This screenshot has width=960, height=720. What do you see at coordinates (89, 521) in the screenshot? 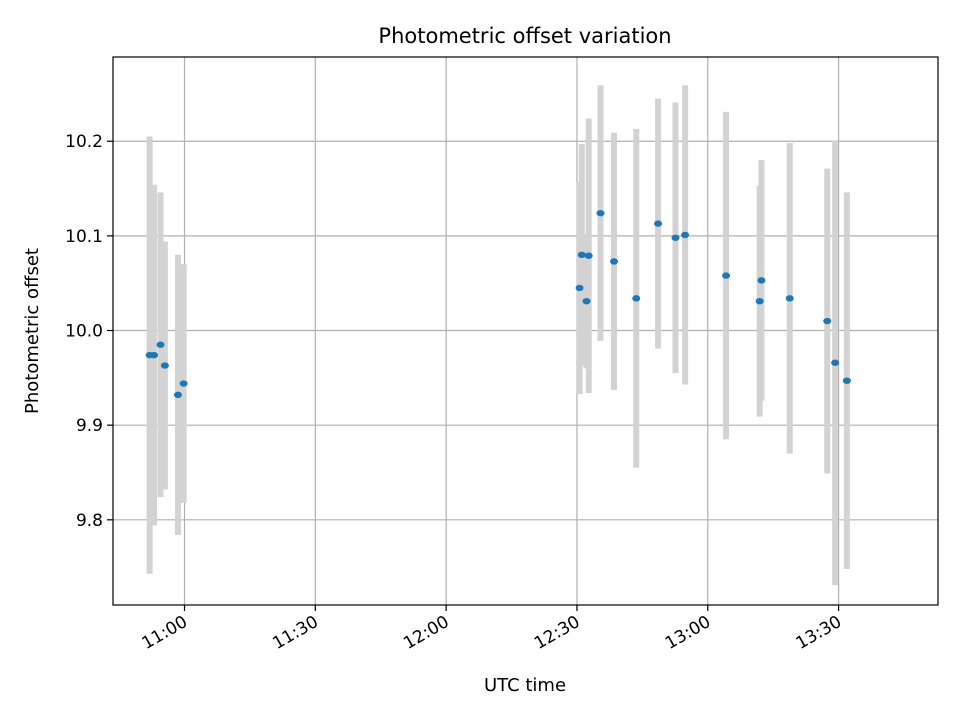
I see `y-tick-label: 9.8` at bounding box center [89, 521].